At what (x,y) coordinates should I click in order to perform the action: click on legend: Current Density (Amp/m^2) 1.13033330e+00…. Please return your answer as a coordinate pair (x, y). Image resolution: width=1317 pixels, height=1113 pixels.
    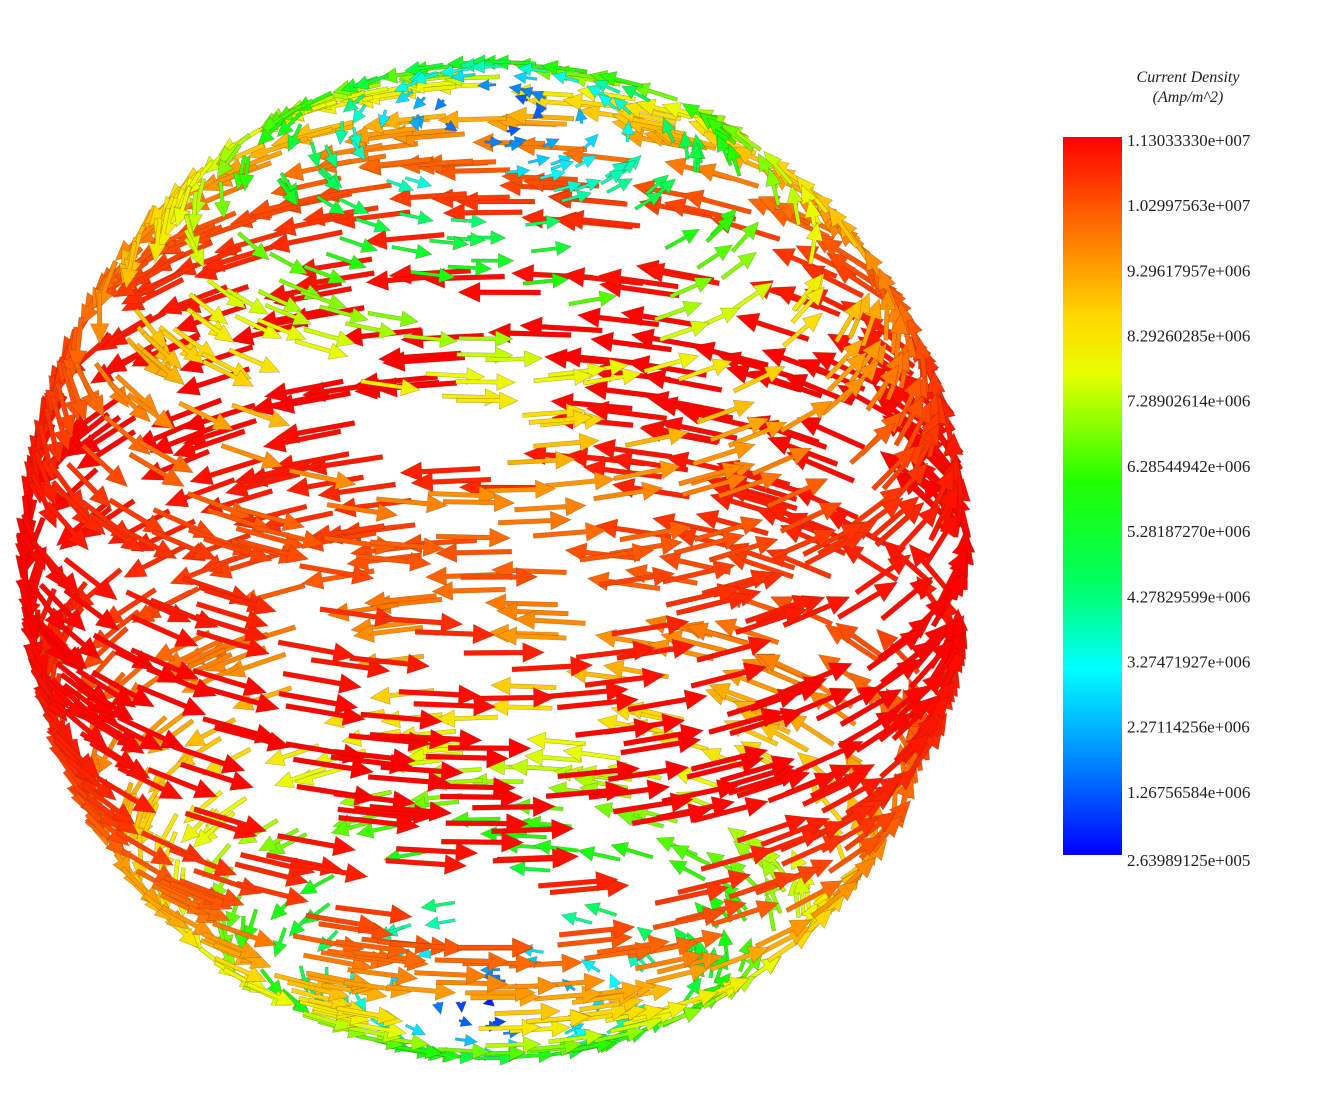
    Looking at the image, I should click on (1157, 469).